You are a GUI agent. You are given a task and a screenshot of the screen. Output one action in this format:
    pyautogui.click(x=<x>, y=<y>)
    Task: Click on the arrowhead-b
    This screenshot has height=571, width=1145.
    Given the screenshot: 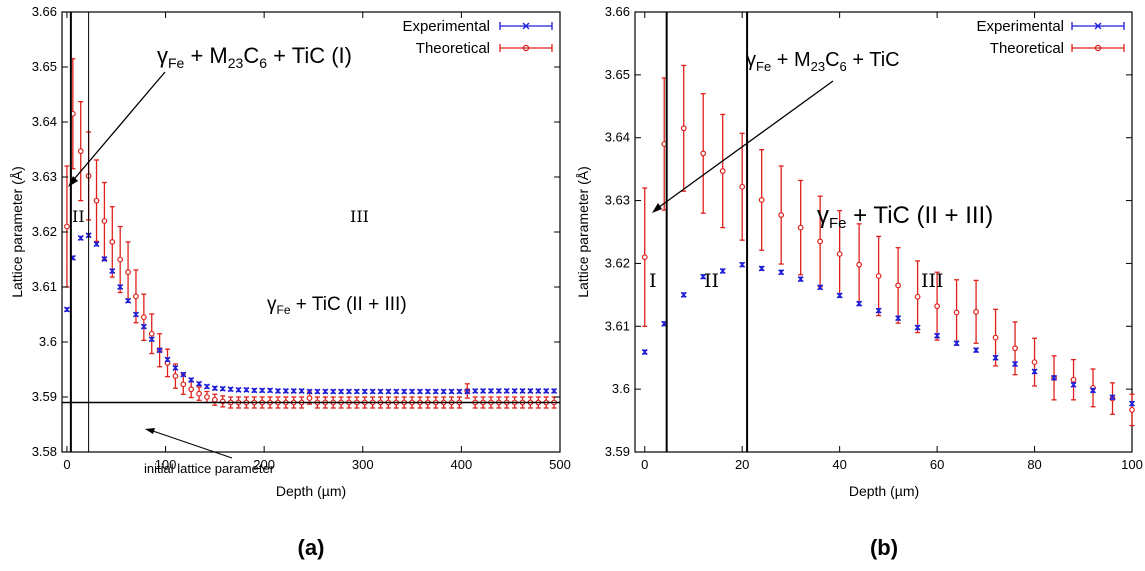 What is the action you would take?
    pyautogui.click(x=657, y=208)
    